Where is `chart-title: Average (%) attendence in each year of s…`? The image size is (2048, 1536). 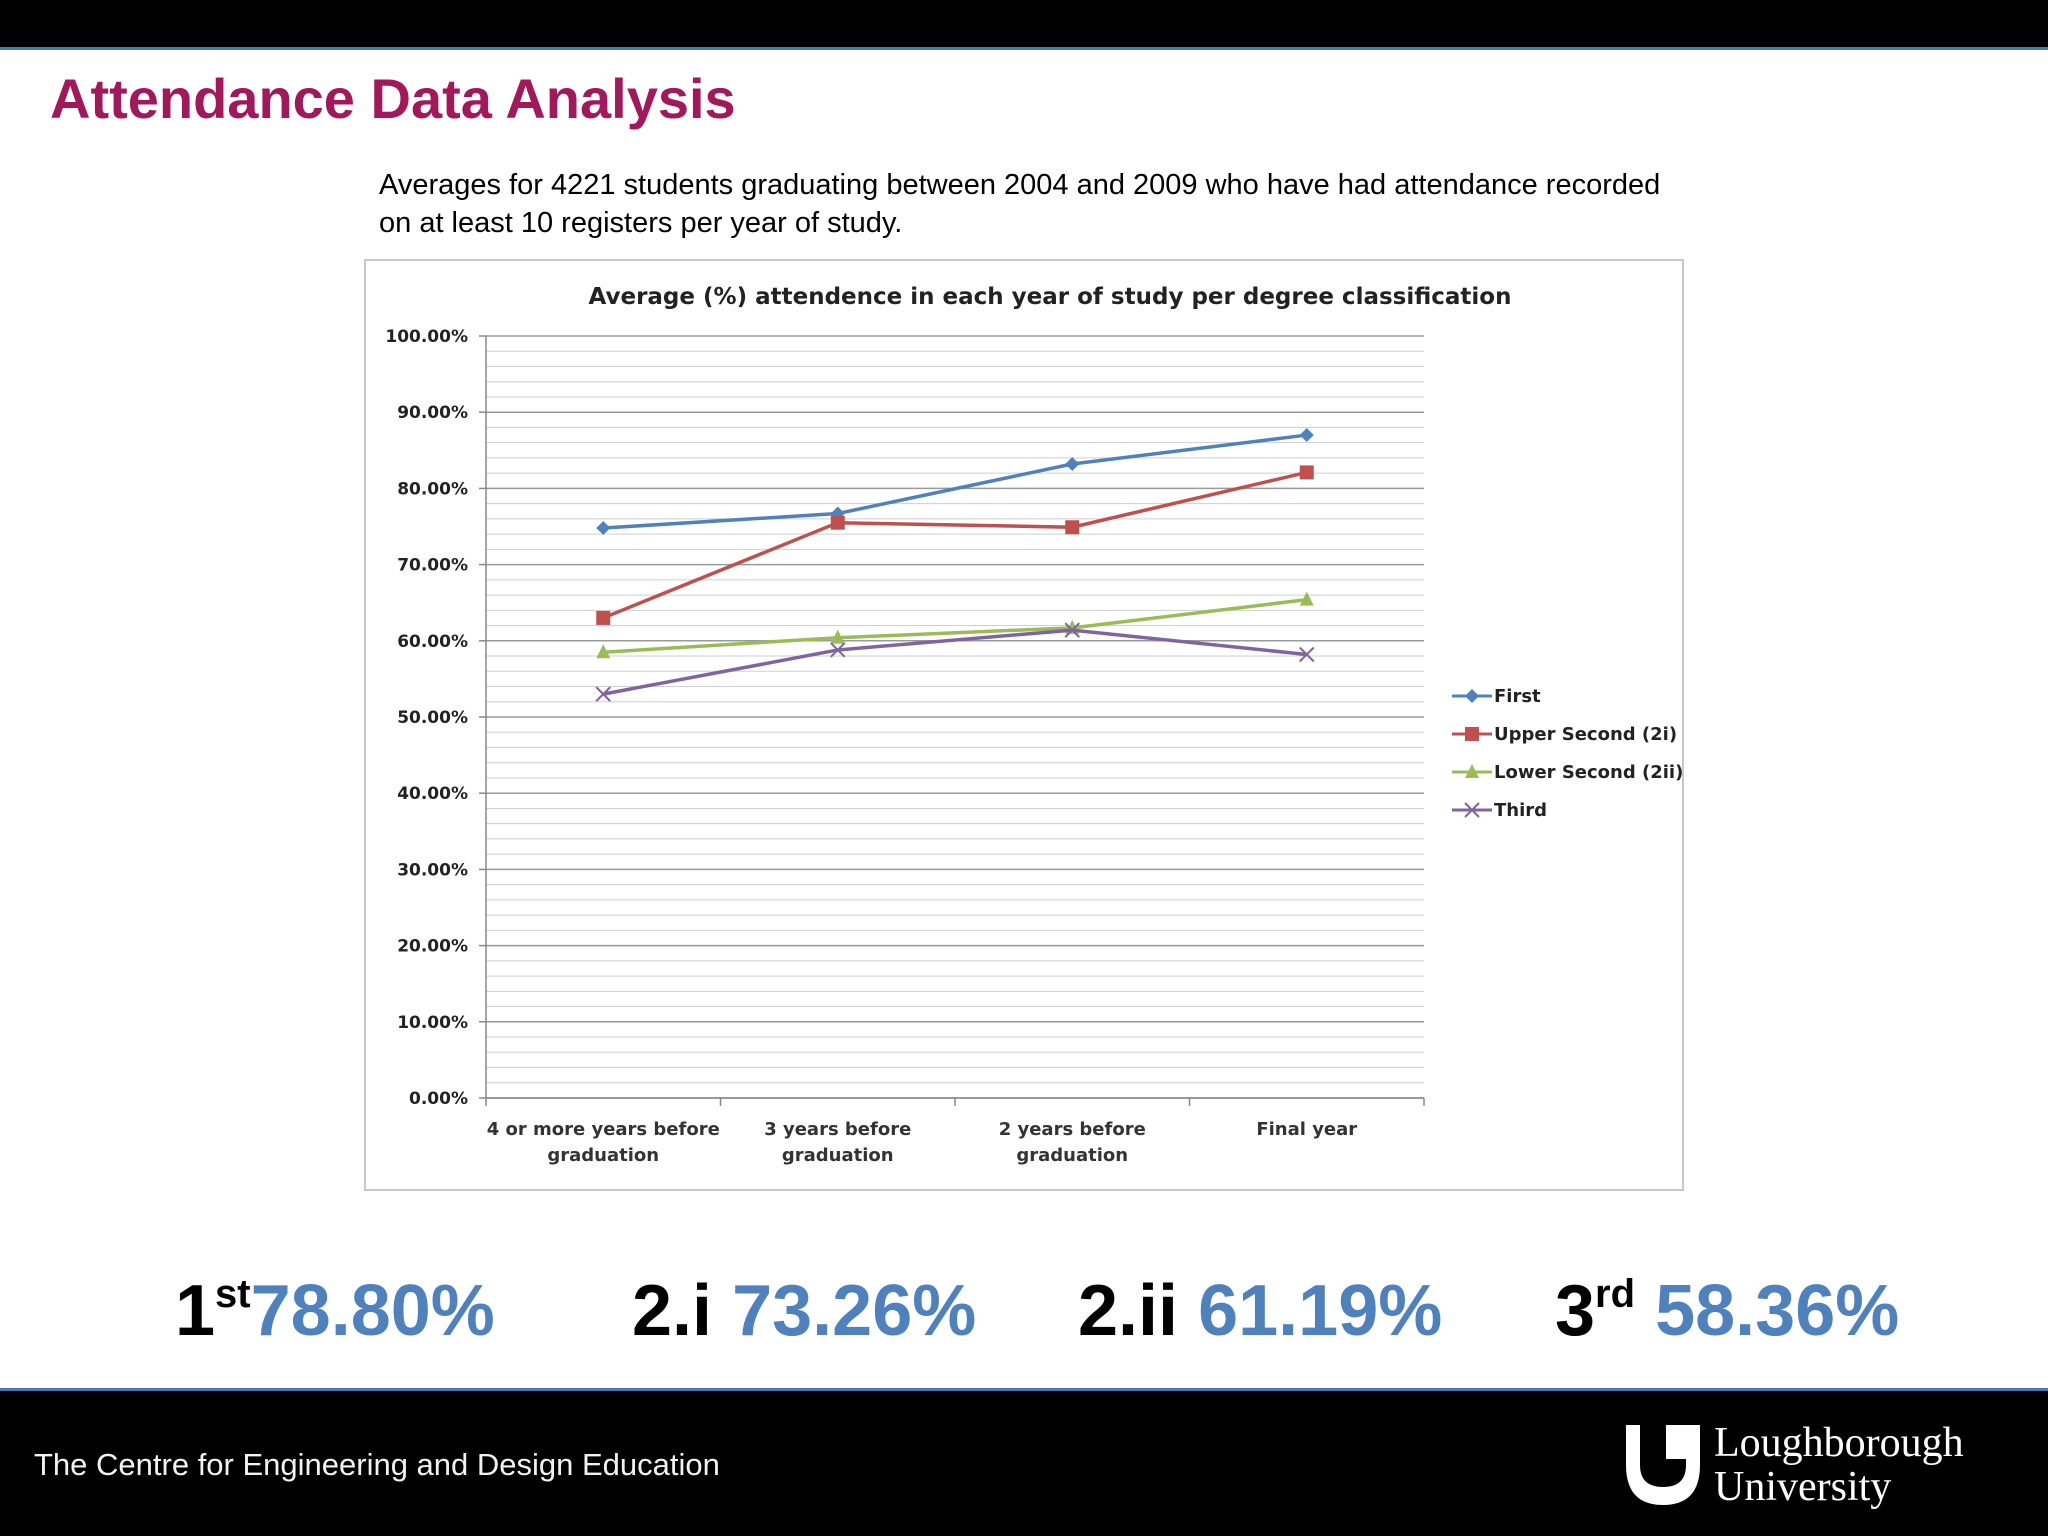
chart-title: Average (%) attendence in each year of s… is located at coordinates (1050, 297).